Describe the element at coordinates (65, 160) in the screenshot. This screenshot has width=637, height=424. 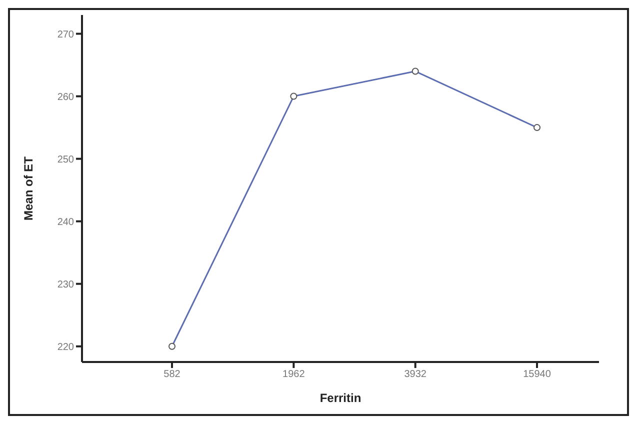
I see `y-tick-label: 250` at that location.